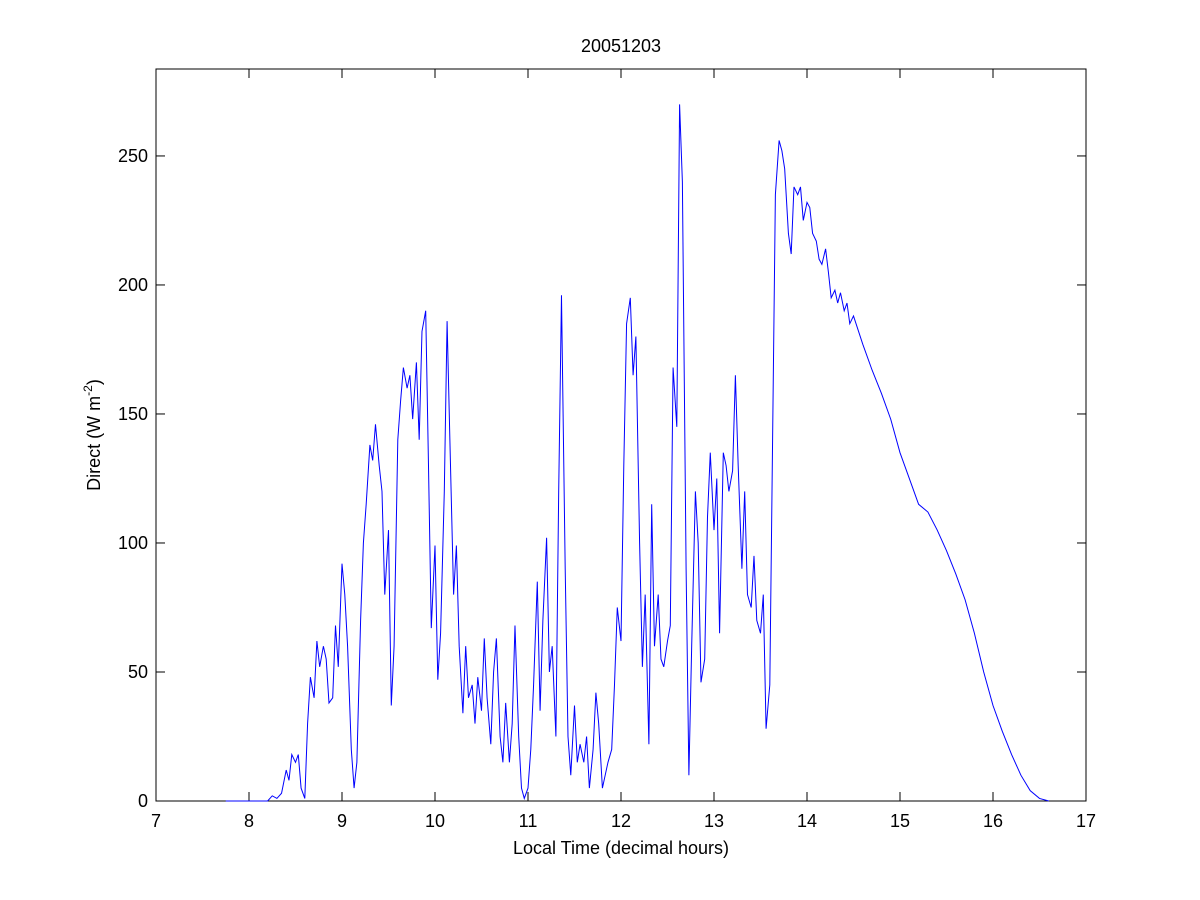  Describe the element at coordinates (1086, 821) in the screenshot. I see `x-tick-label: 17` at that location.